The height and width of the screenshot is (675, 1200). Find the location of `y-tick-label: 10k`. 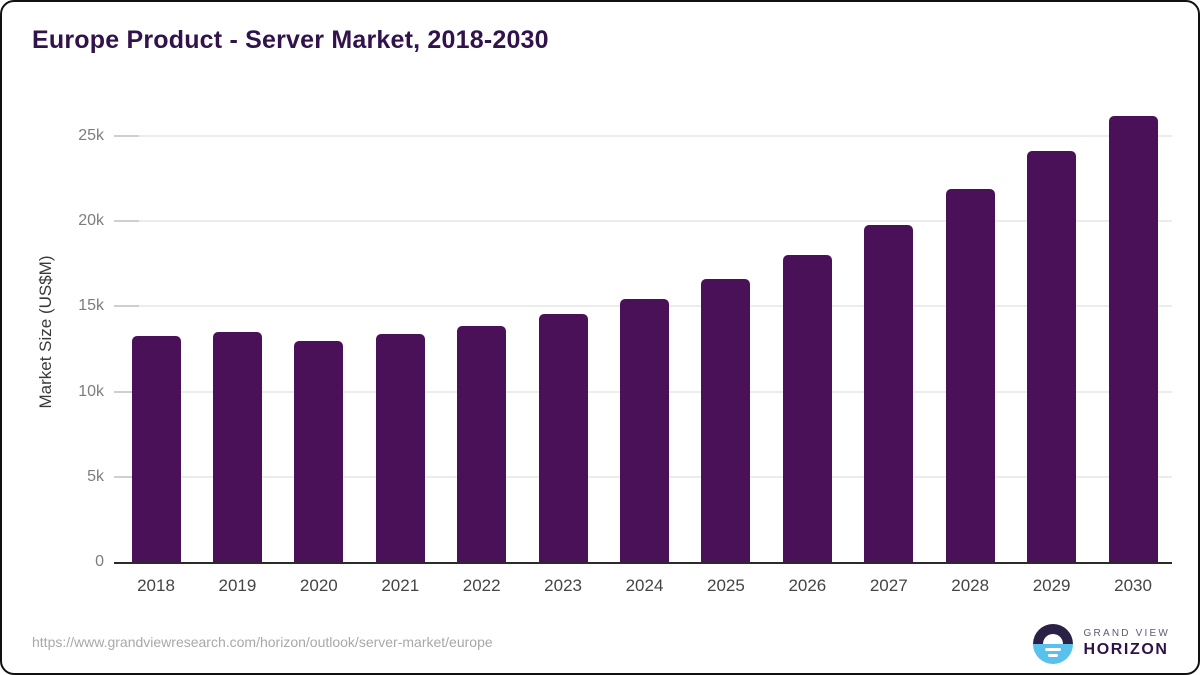

y-tick-label: 10k is located at coordinates (91, 391).